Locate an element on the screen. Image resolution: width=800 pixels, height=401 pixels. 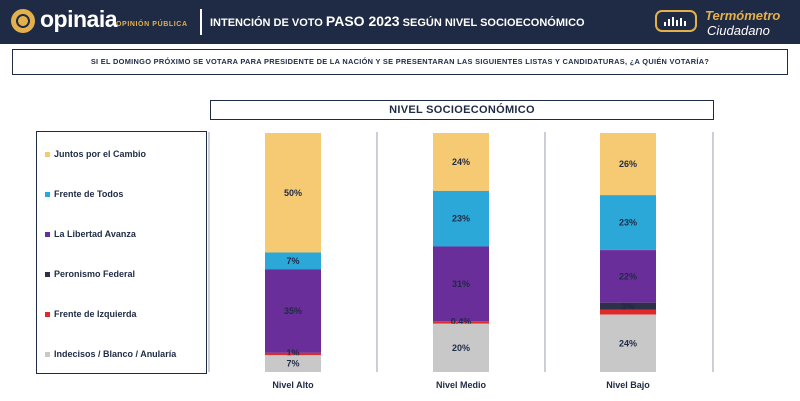
signal-bars-icon is located at coordinates (676, 21).